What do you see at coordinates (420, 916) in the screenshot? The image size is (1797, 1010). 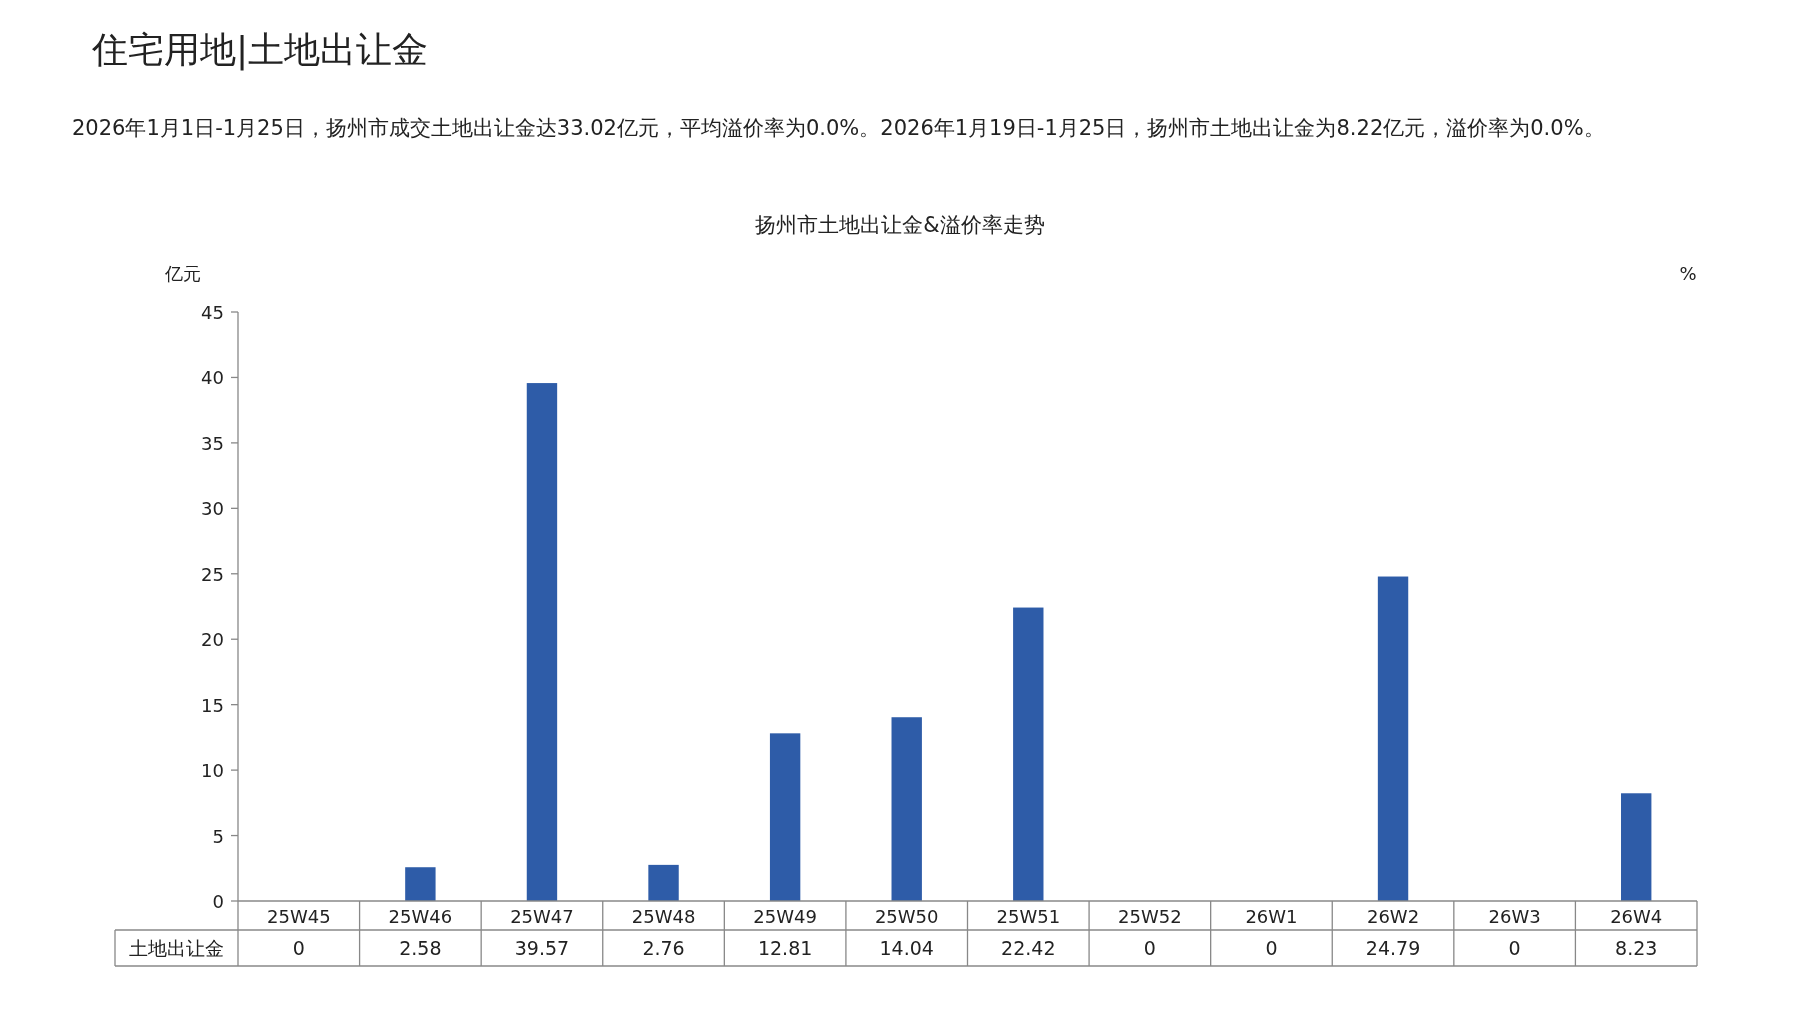 I see `x-tick-label: 25W46` at bounding box center [420, 916].